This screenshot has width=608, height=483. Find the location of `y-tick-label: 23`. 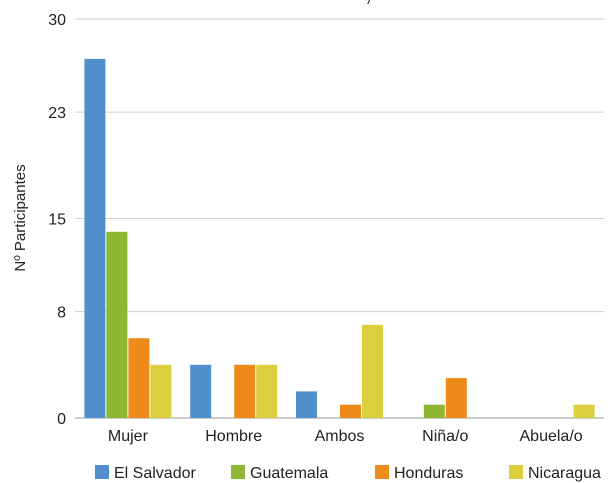

y-tick-label: 23 is located at coordinates (57, 113).